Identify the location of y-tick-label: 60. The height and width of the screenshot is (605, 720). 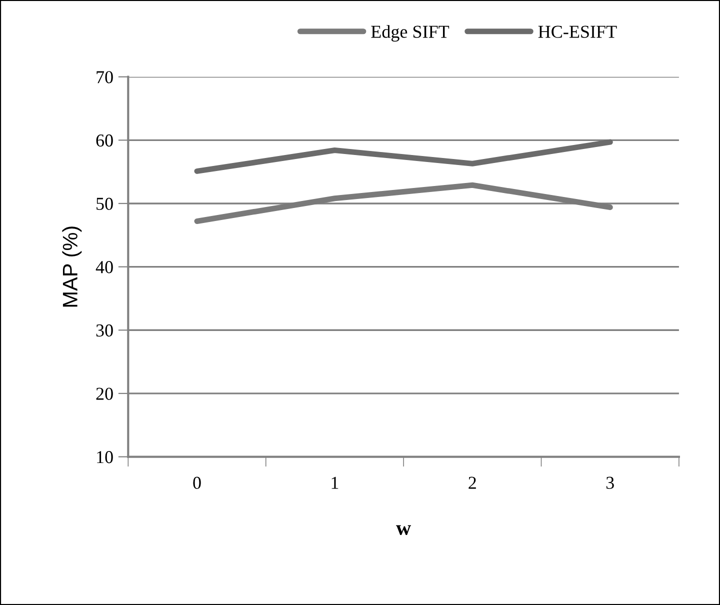
(104, 140).